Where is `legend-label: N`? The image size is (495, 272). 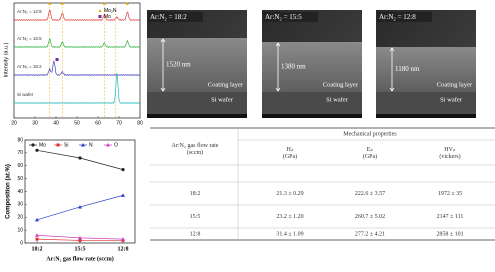
legend-label: N is located at coordinates (91, 145).